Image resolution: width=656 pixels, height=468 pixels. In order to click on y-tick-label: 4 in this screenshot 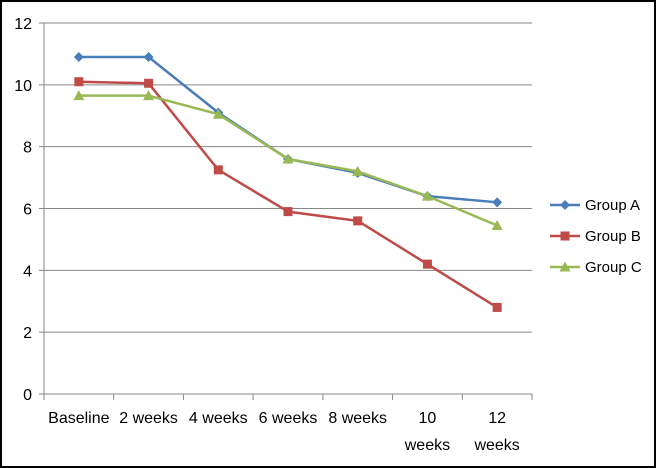, I will do `click(27, 271)`.